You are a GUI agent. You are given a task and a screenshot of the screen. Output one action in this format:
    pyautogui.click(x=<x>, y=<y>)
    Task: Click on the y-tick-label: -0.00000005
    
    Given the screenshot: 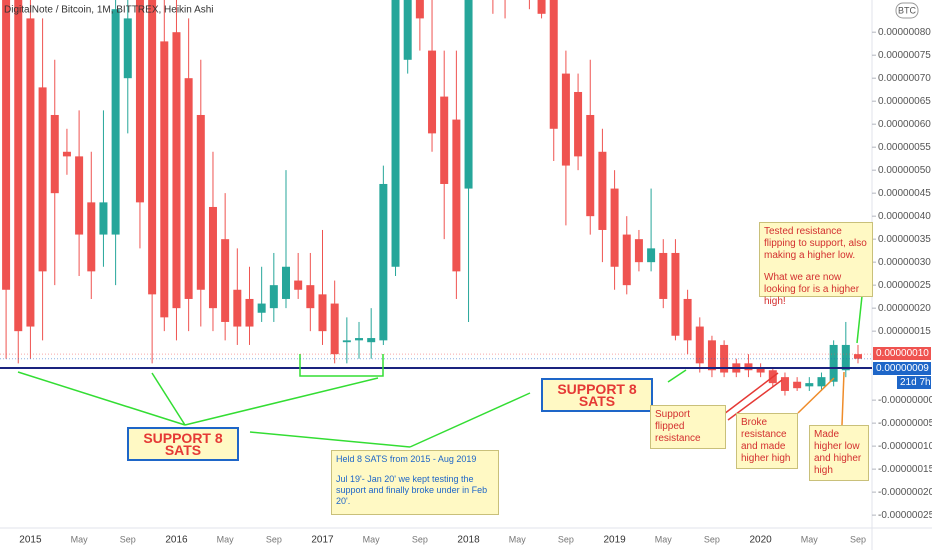 What is the action you would take?
    pyautogui.click(x=905, y=423)
    